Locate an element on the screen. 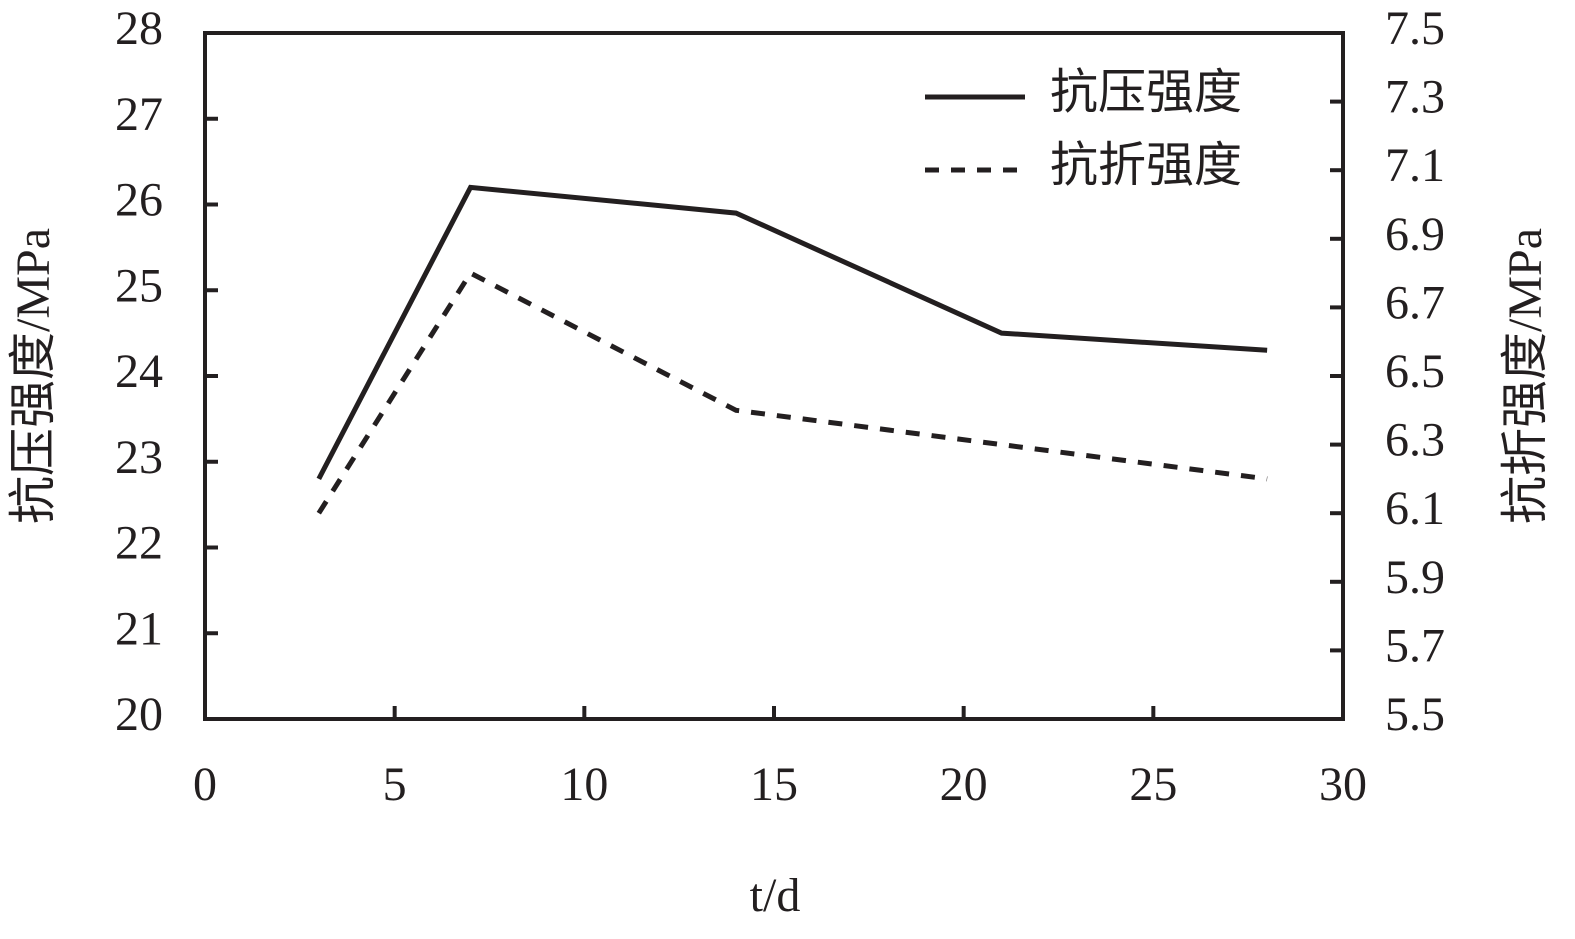 This screenshot has width=1575, height=939. x-tick-label: 0 is located at coordinates (205, 784).